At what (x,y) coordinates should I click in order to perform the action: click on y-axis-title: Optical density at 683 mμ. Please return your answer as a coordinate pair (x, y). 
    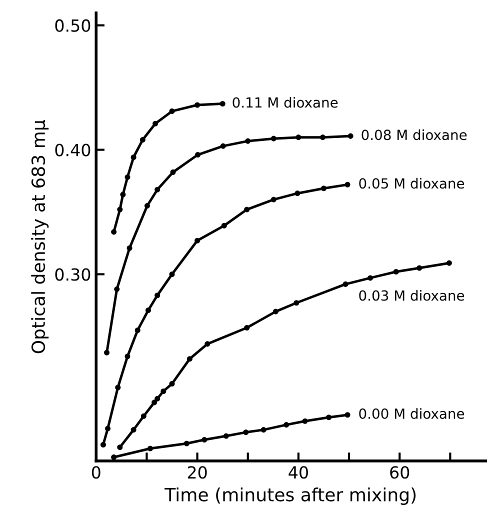
    Looking at the image, I should click on (40, 237).